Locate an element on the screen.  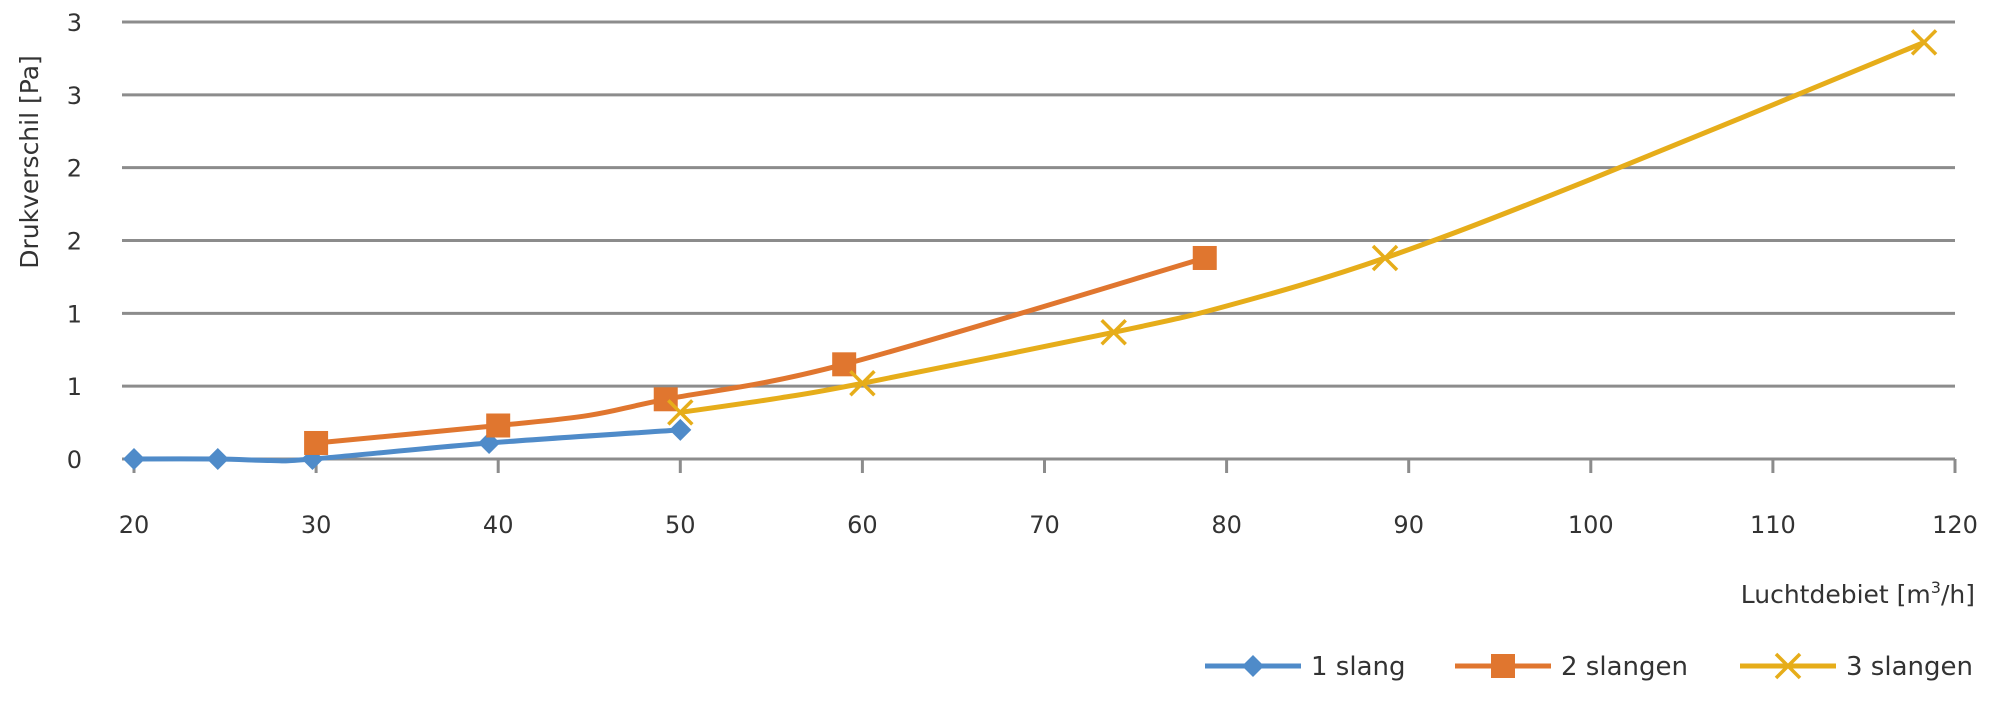
y-tick-labels: 0 1 1 2 2 3 3 is located at coordinates (74, 241).